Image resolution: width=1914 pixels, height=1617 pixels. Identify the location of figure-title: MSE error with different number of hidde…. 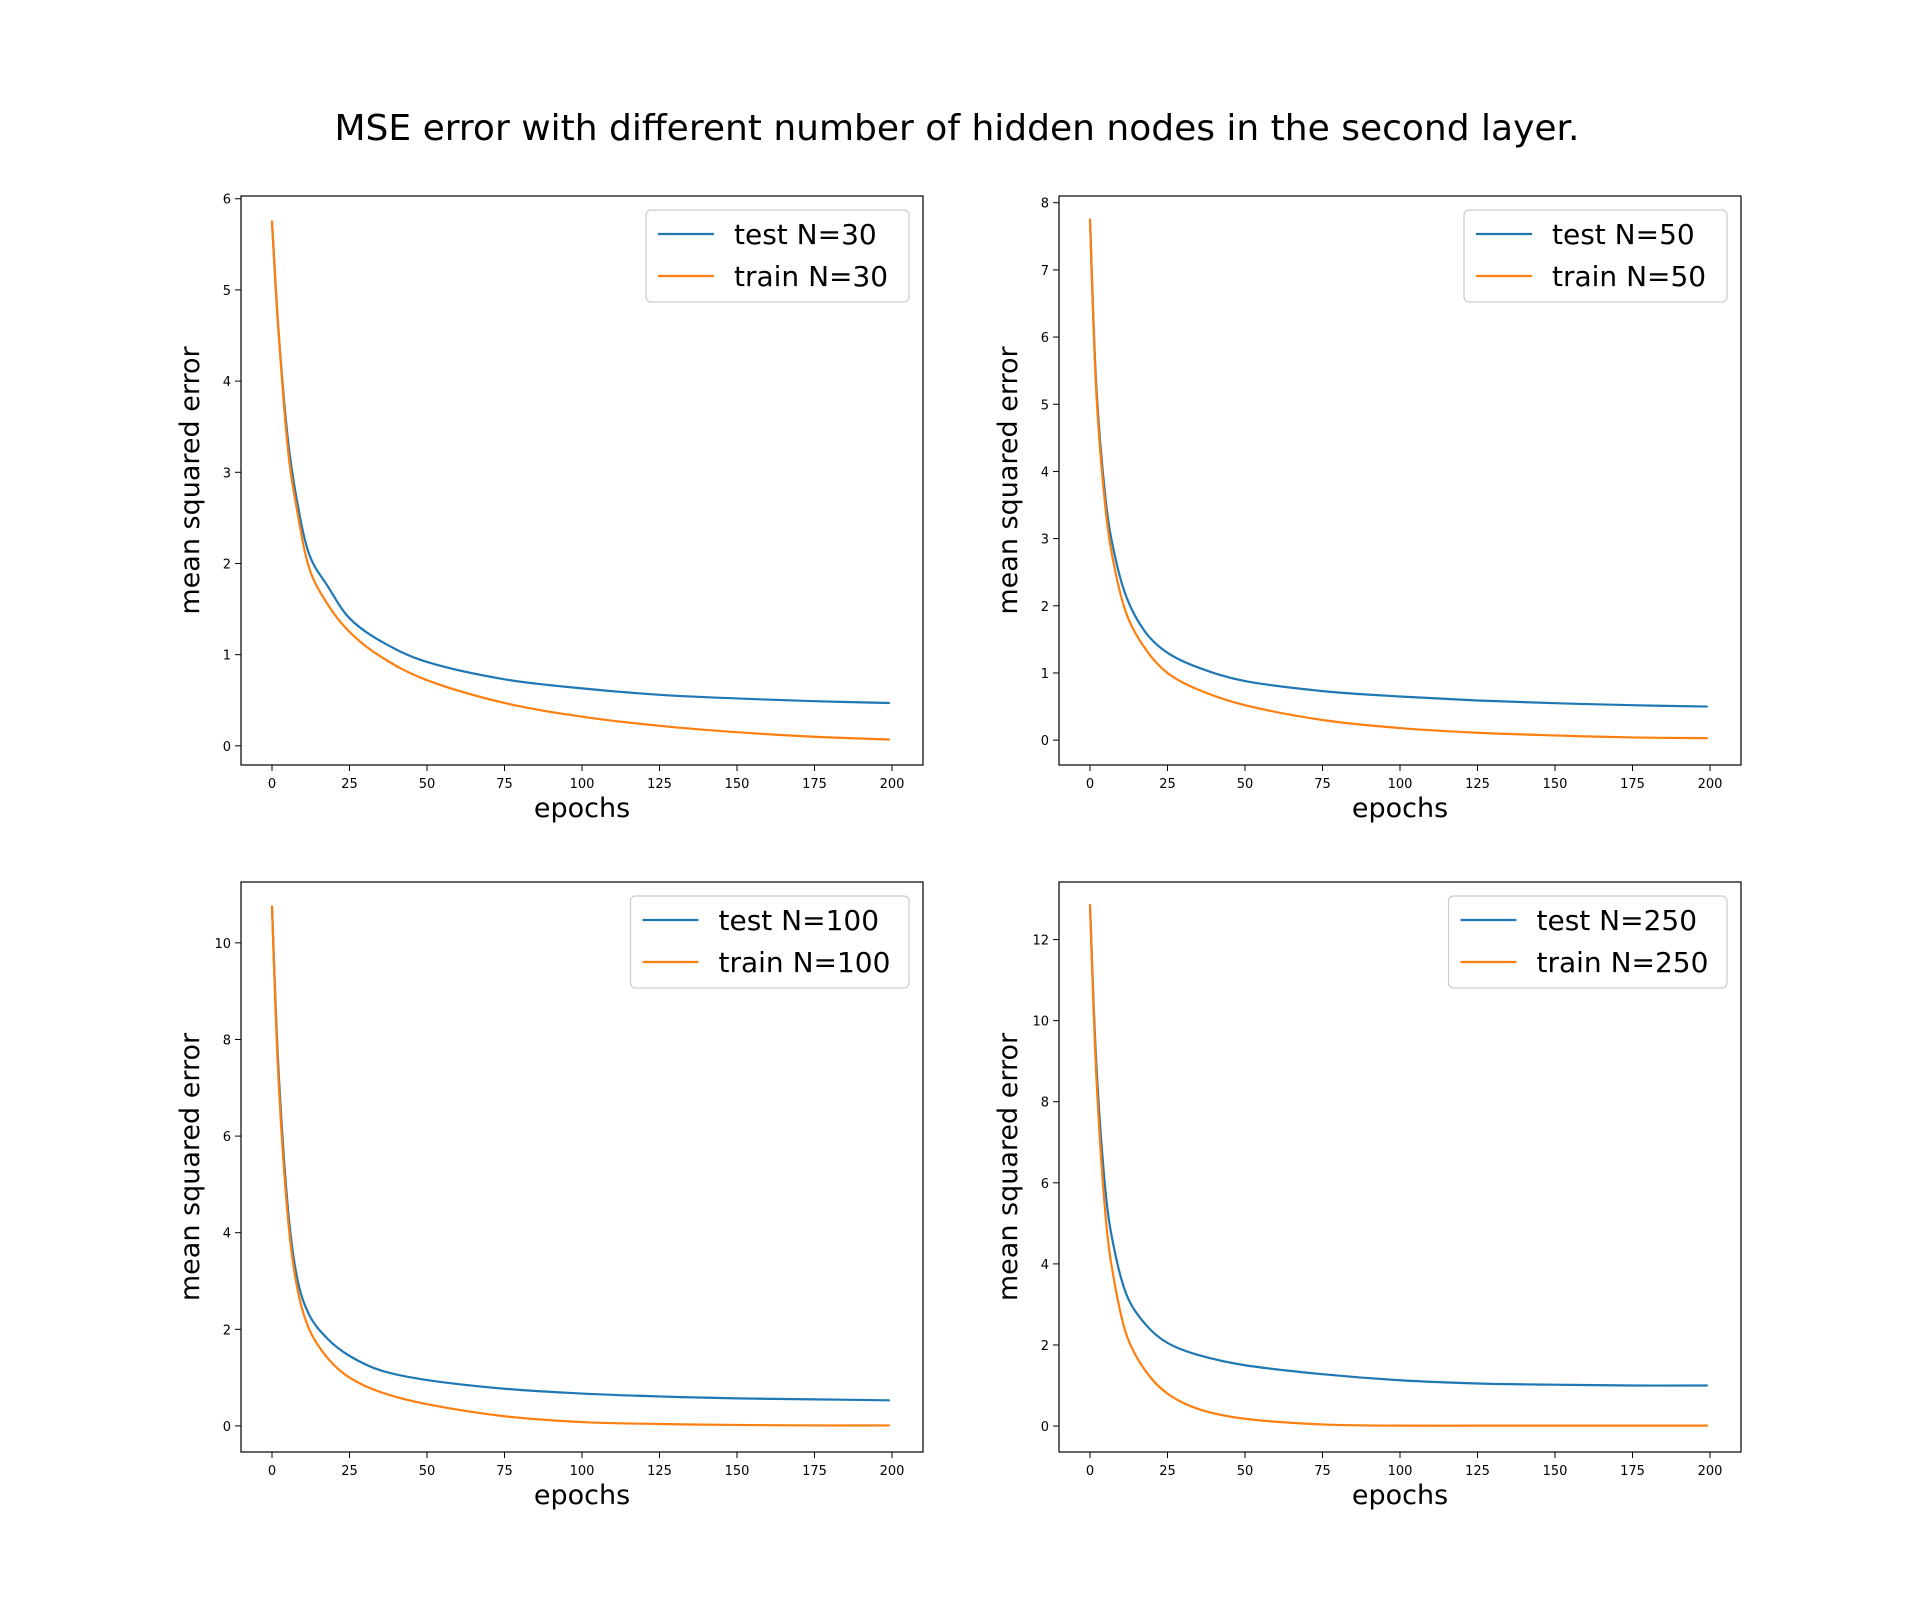
(957, 128).